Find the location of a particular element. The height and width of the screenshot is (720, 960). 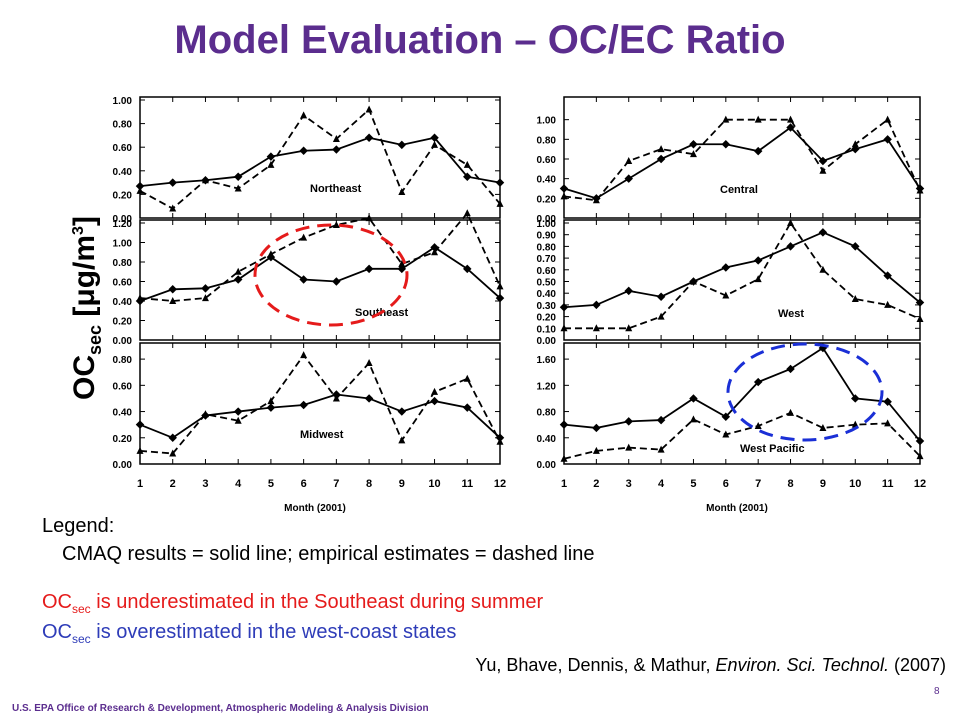

x-tick-label: 7 is located at coordinates (336, 484).